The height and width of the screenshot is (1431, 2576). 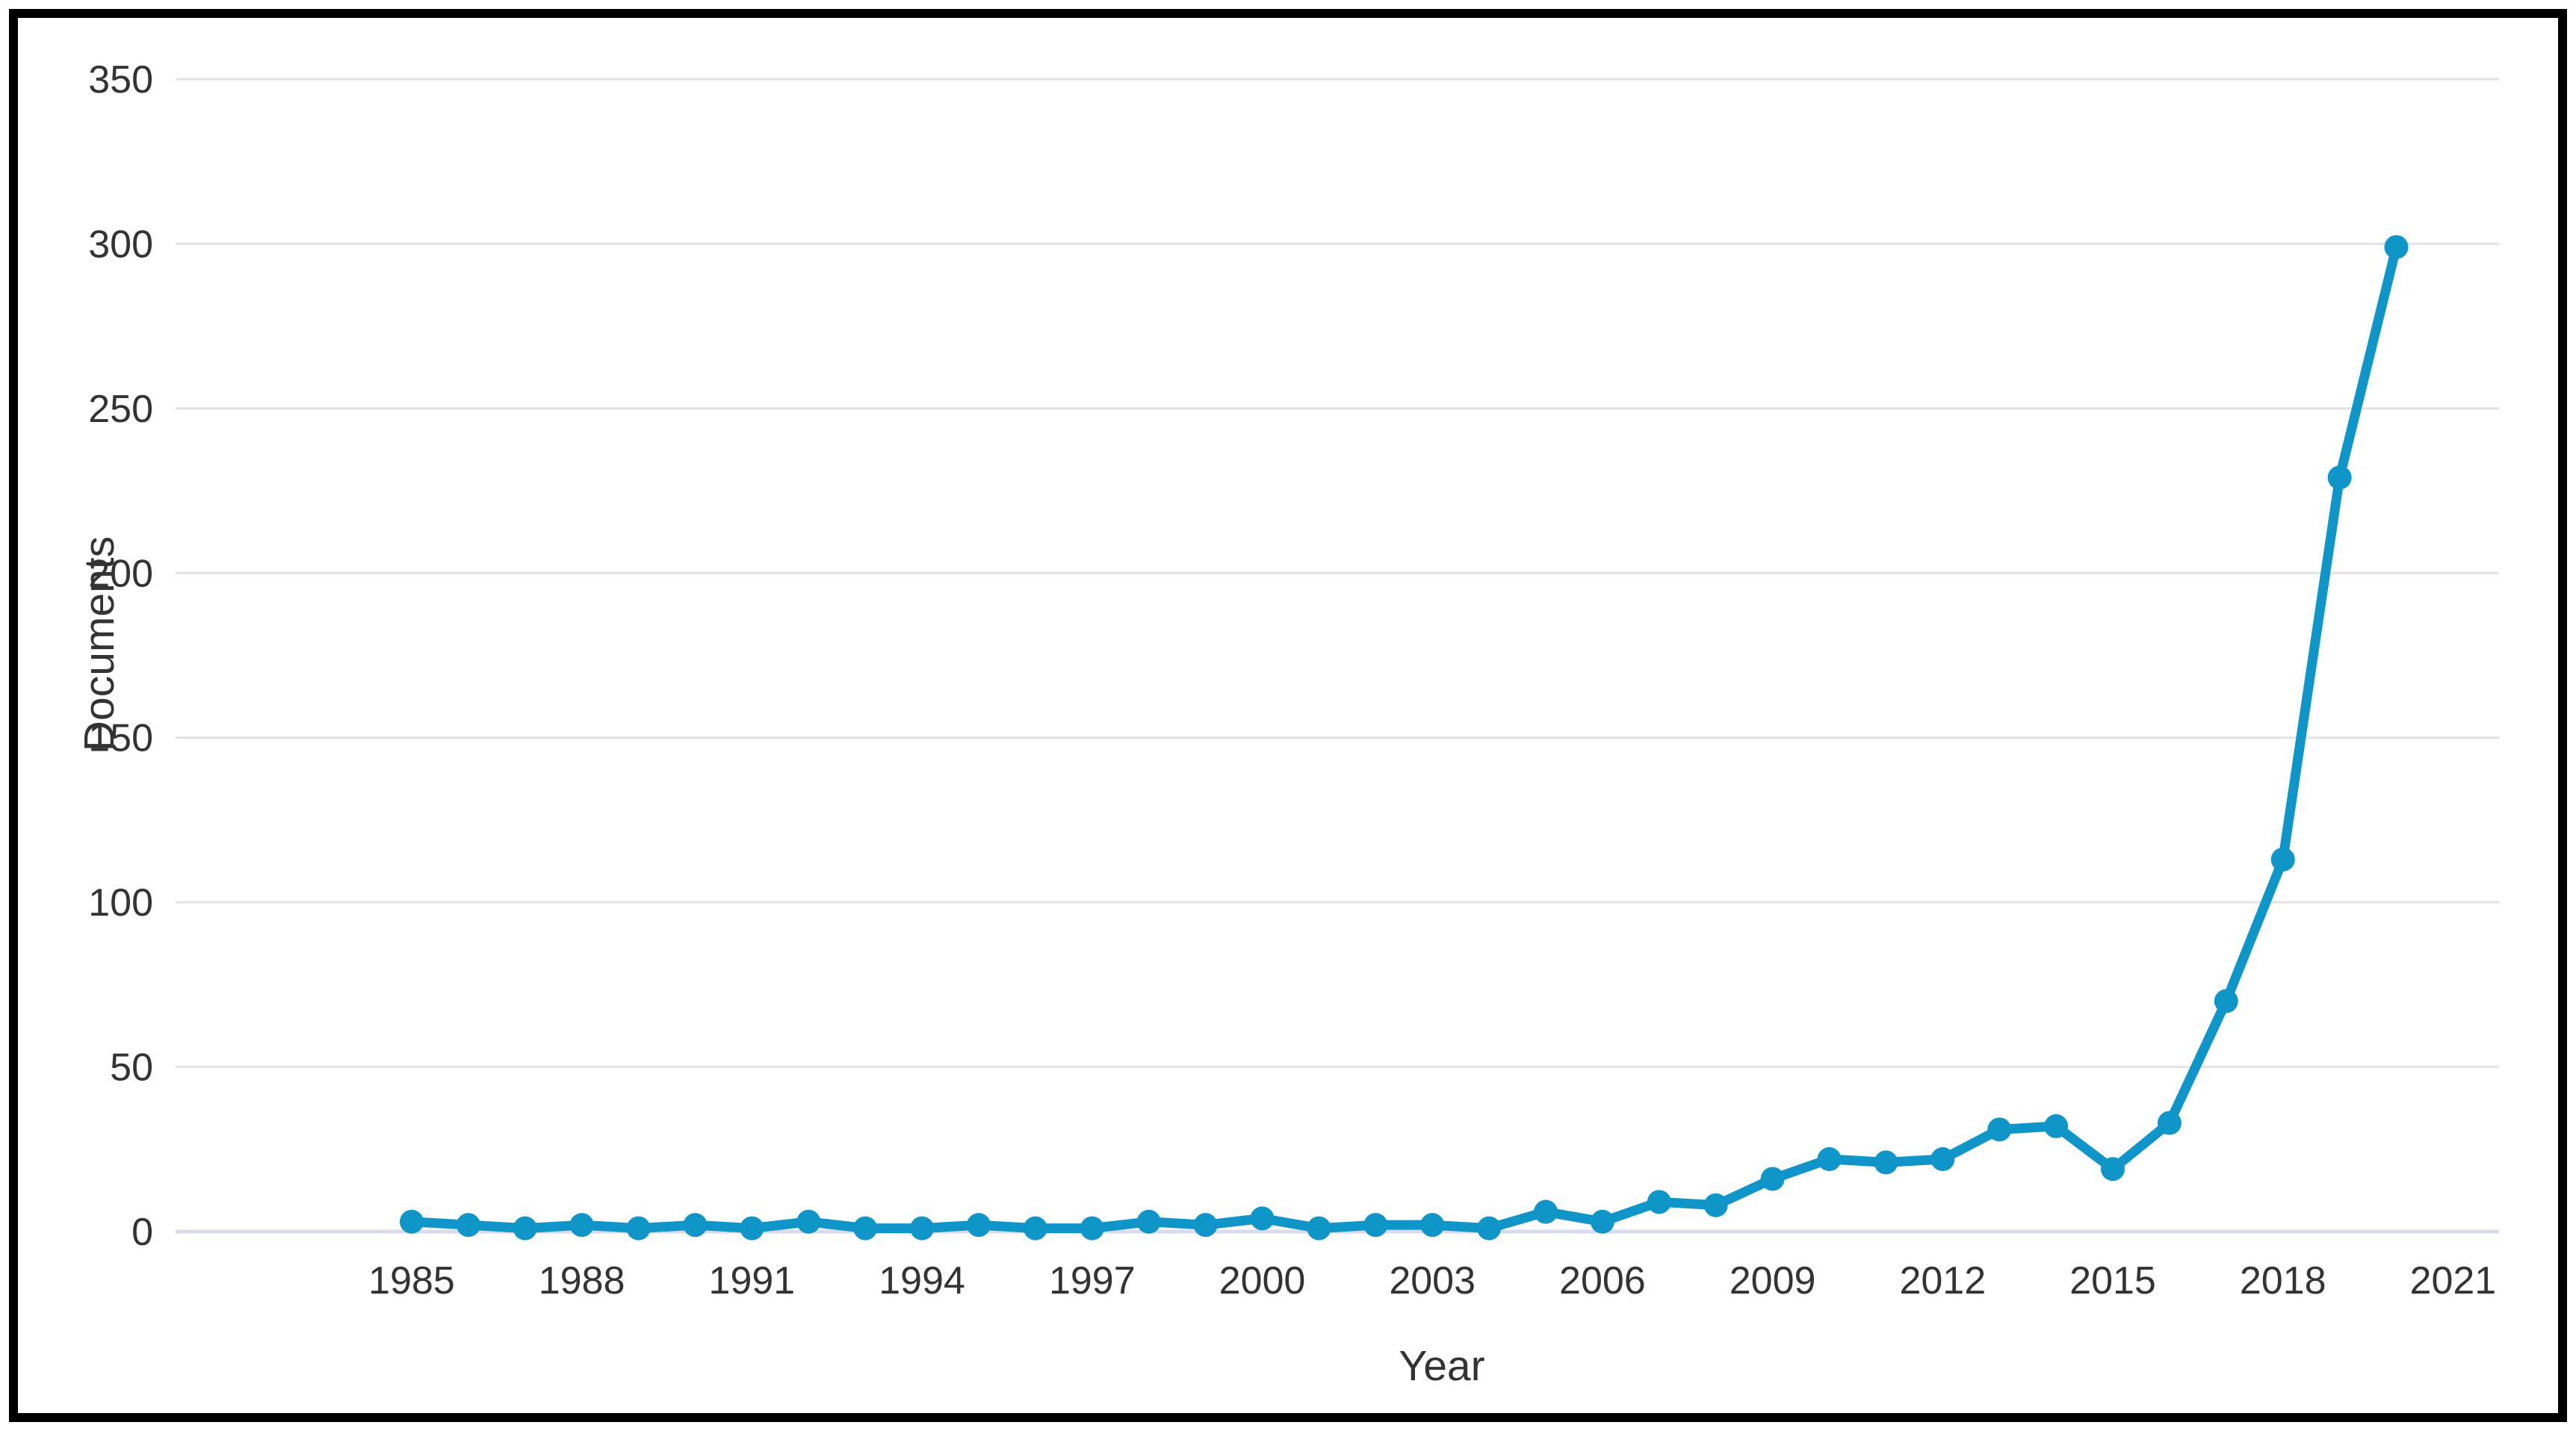 What do you see at coordinates (1659, 1202) in the screenshot?
I see `data-point-2007` at bounding box center [1659, 1202].